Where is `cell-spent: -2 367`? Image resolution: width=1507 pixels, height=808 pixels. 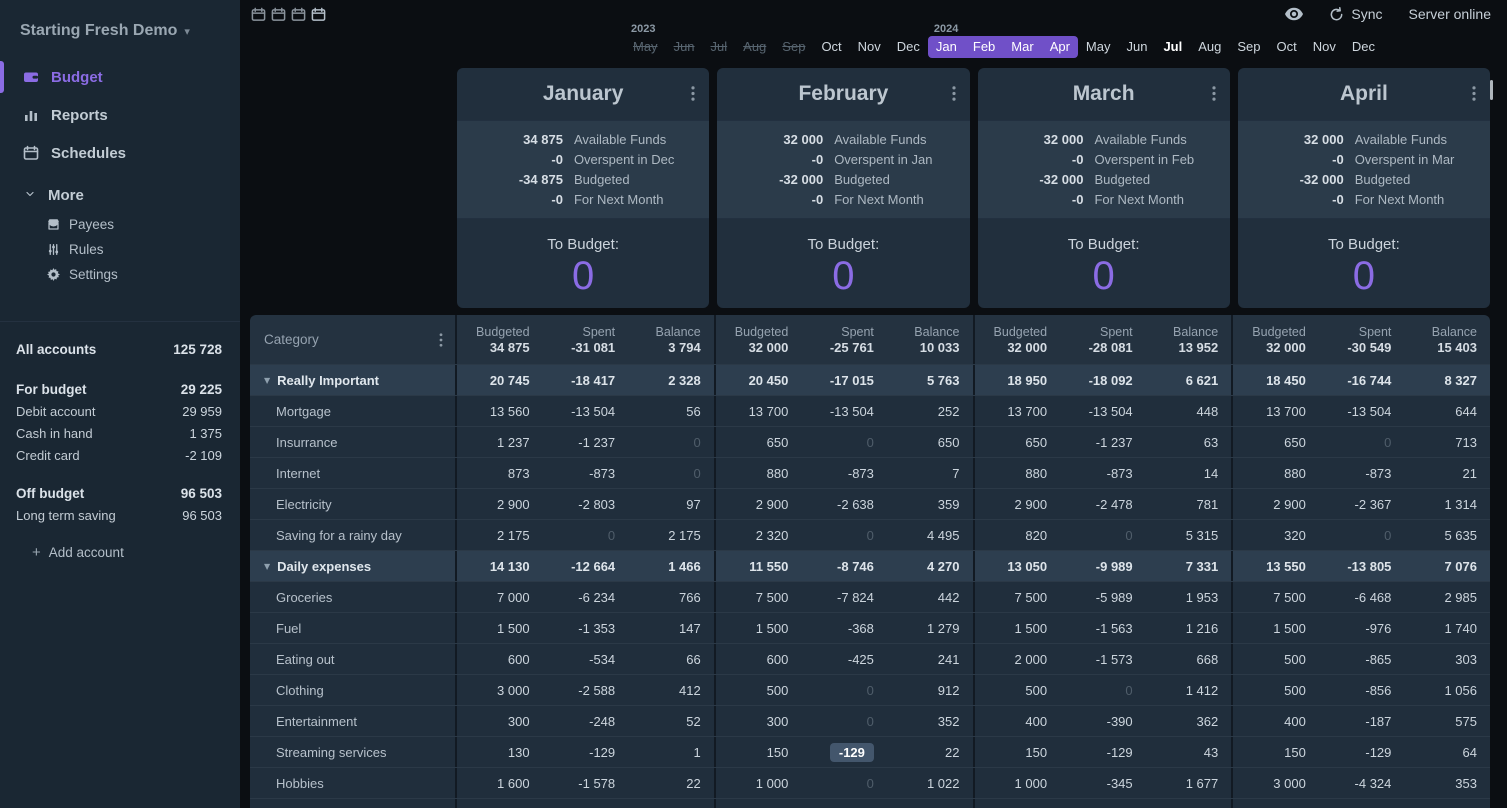 cell-spent: -2 367 is located at coordinates (1373, 504).